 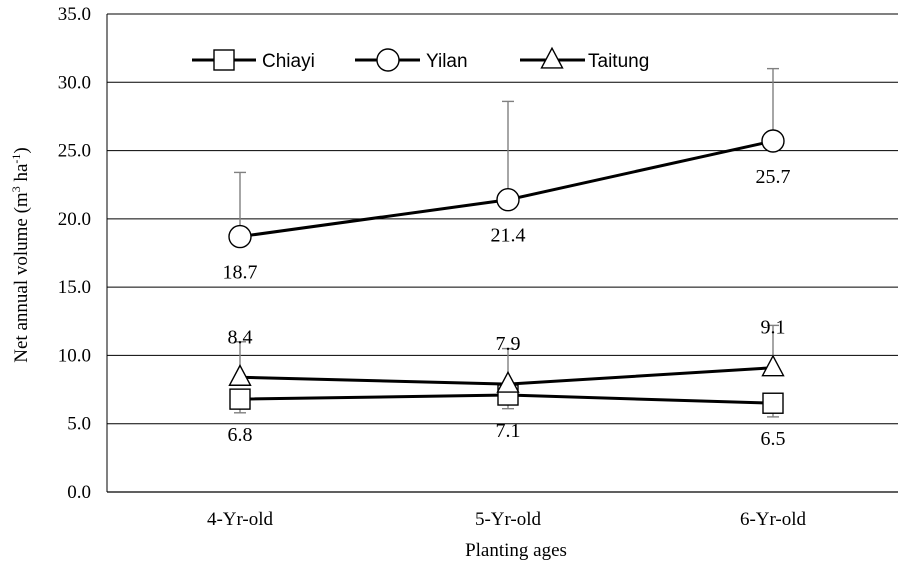 I want to click on data-label: 7.9, so click(x=508, y=344).